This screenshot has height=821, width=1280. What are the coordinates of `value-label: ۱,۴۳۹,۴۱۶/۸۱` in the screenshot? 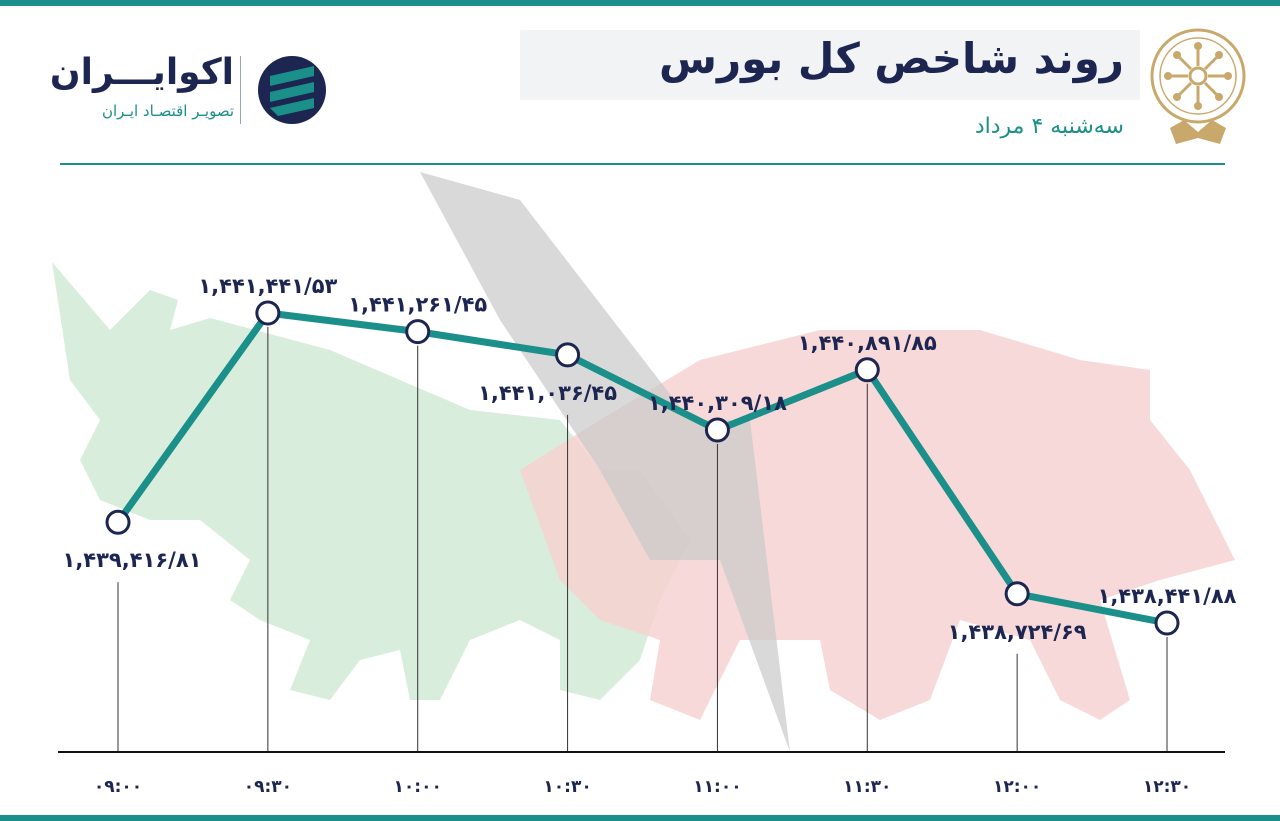 It's located at (132, 560).